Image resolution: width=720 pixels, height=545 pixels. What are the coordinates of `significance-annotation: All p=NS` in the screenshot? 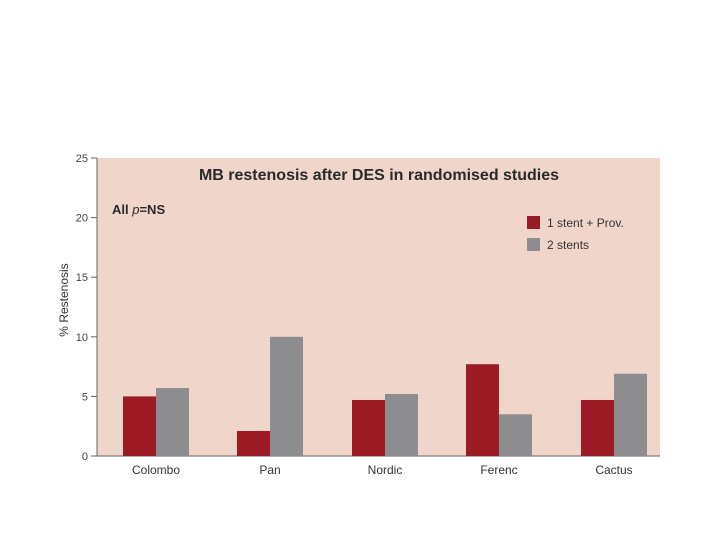 It's located at (138, 209).